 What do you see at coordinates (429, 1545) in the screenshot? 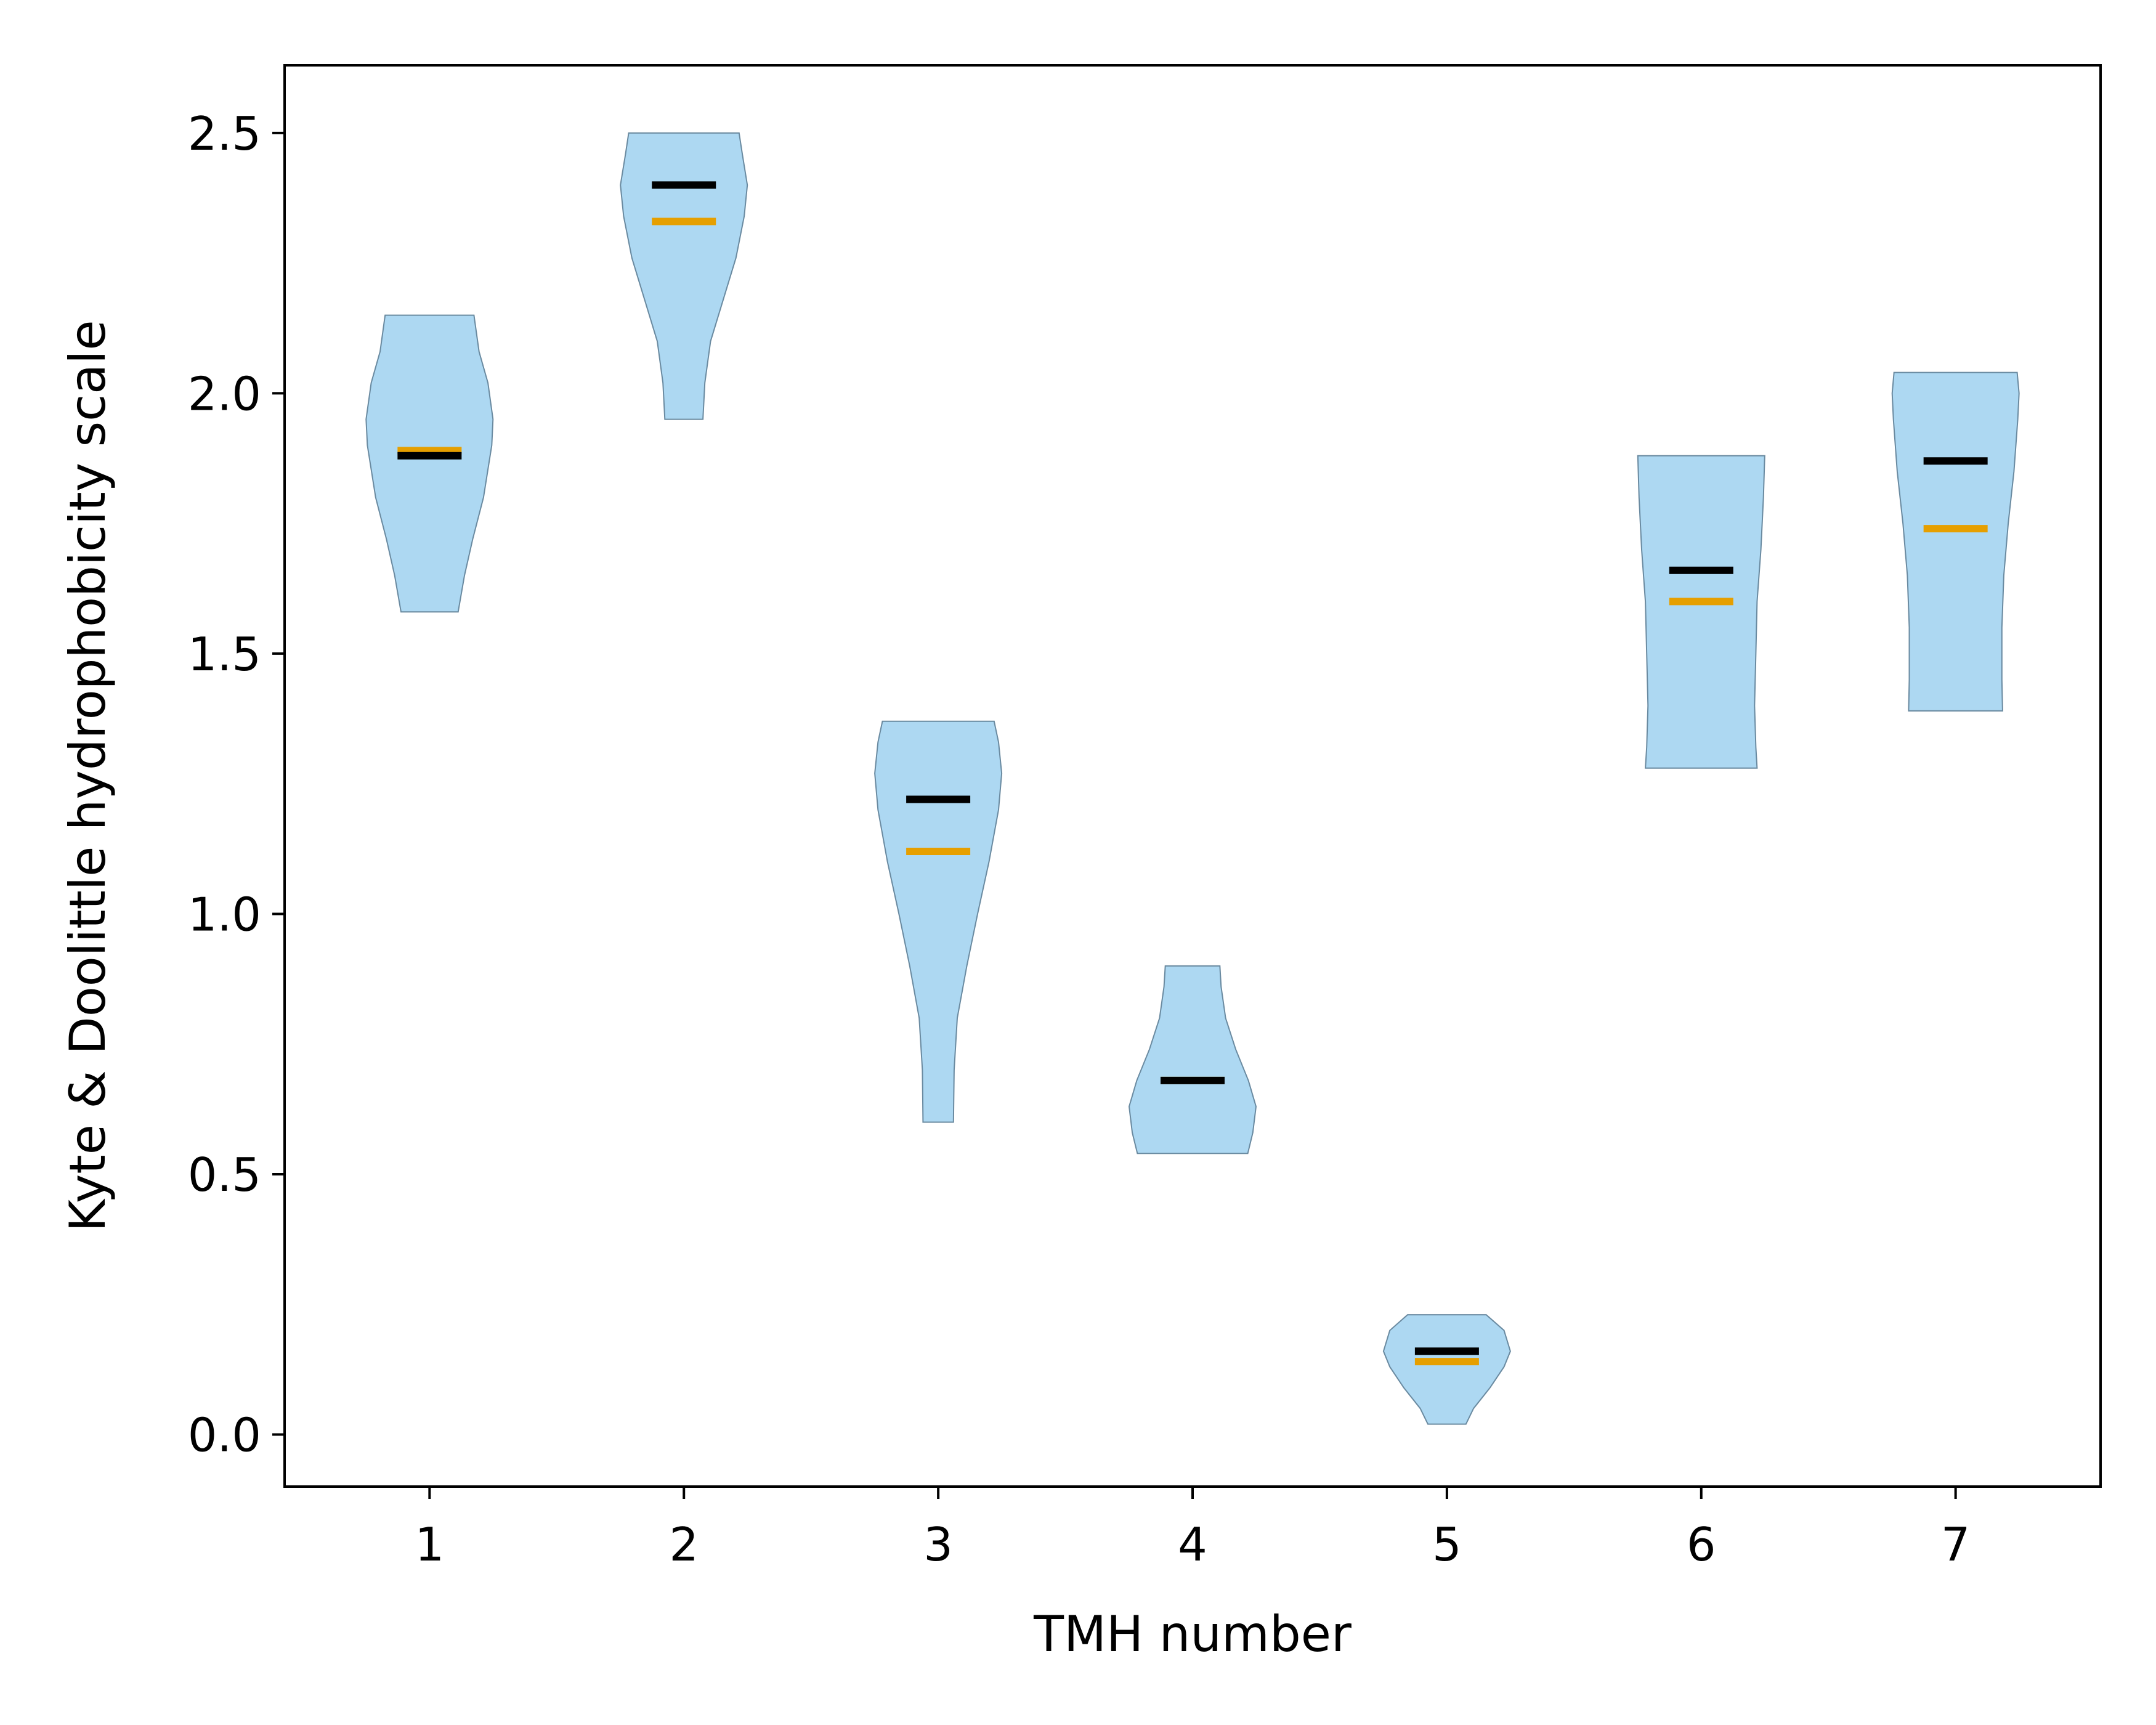
I see `x-tick-label: 1` at bounding box center [429, 1545].